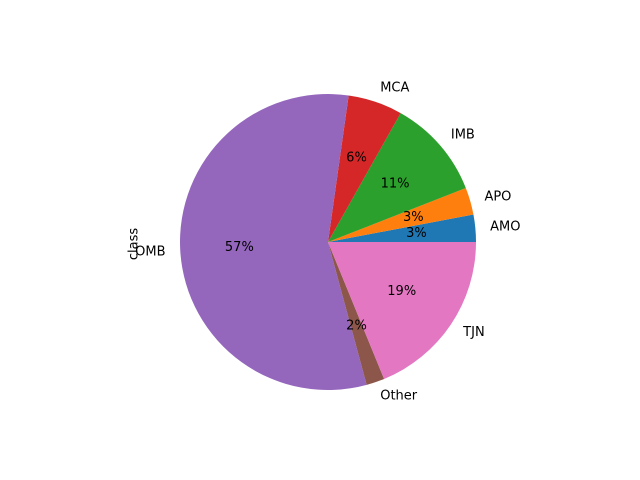 This screenshot has width=640, height=480. I want to click on slice-pct-imb: 11%, so click(395, 183).